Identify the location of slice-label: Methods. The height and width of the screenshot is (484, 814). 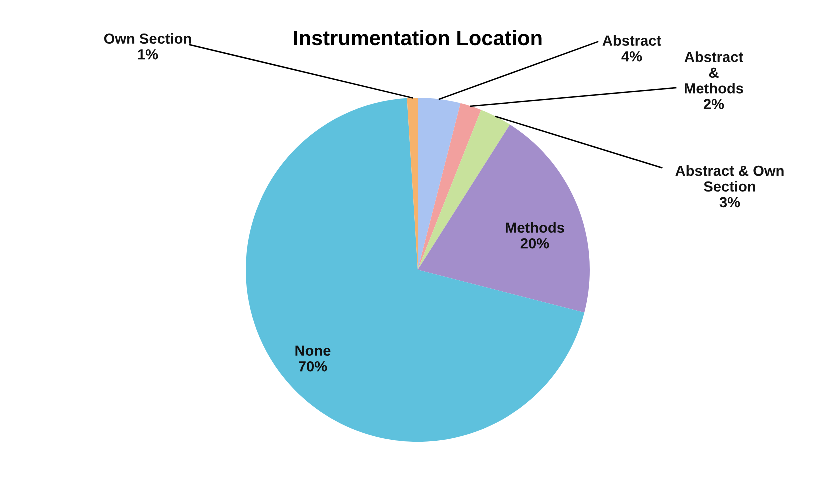
(535, 228).